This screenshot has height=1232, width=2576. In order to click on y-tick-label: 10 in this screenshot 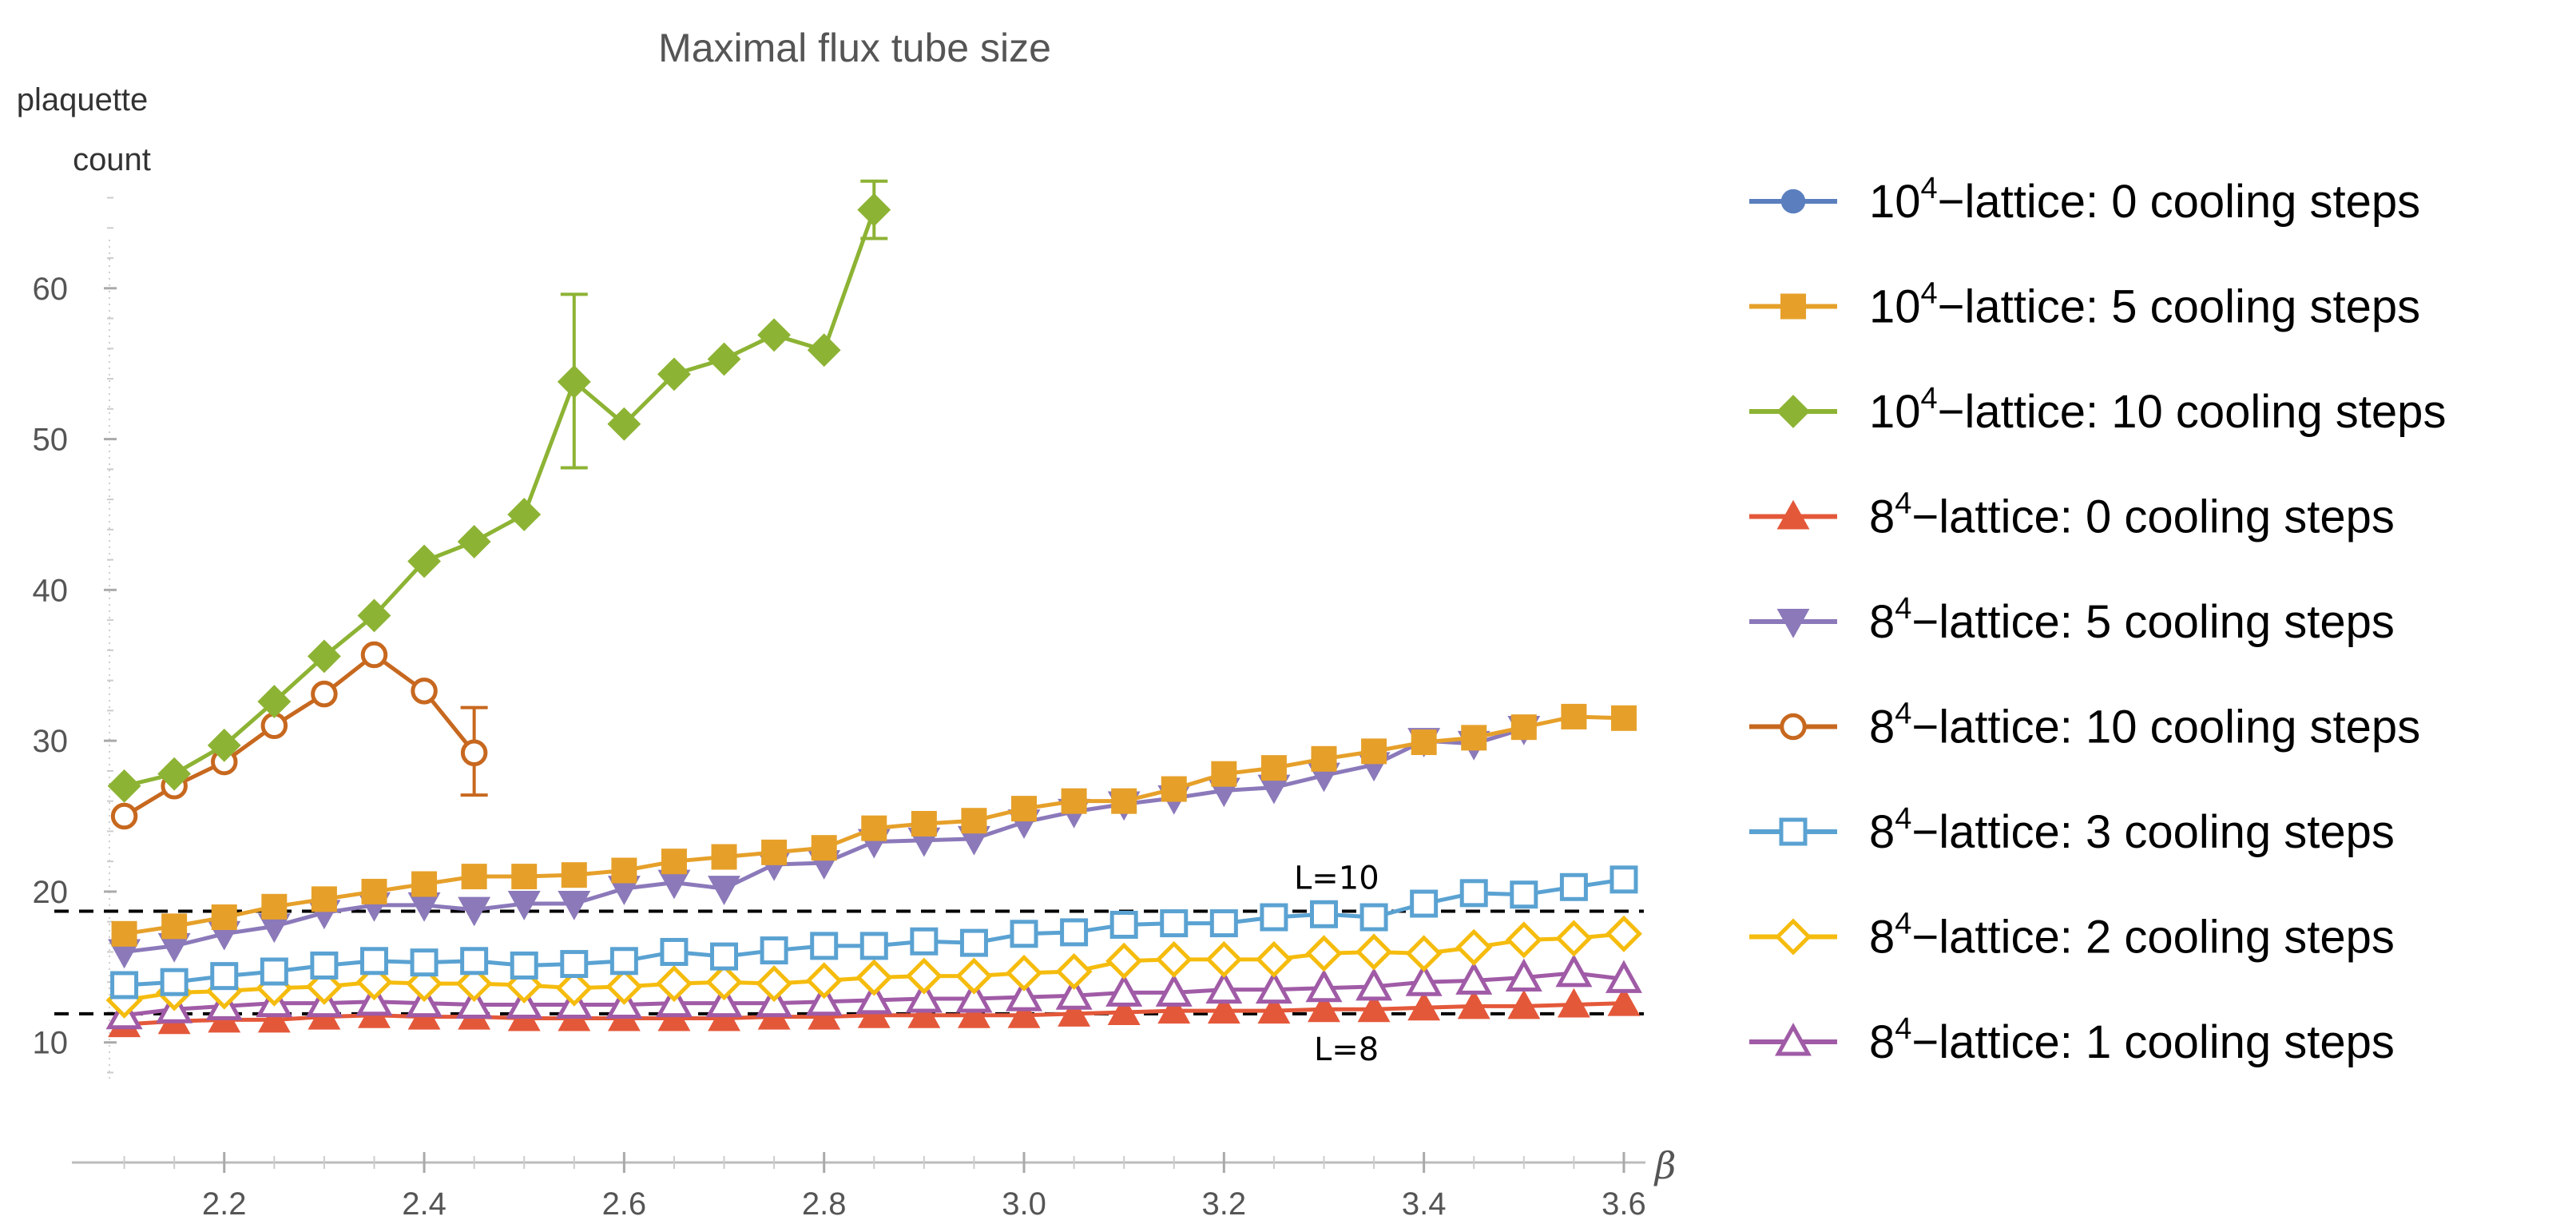, I will do `click(51, 1044)`.